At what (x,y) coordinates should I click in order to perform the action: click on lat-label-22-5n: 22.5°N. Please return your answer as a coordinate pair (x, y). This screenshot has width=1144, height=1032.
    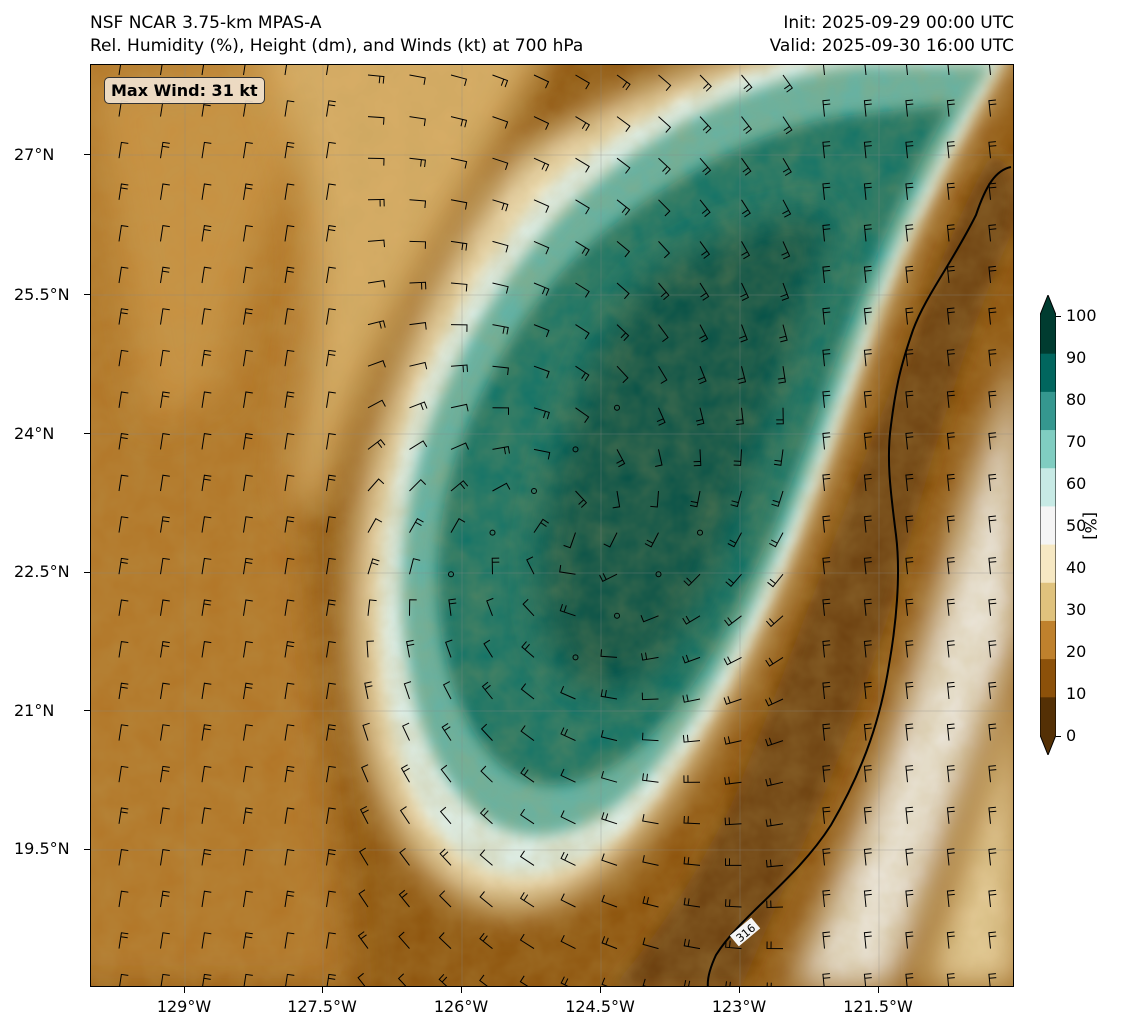
    Looking at the image, I should click on (42, 571).